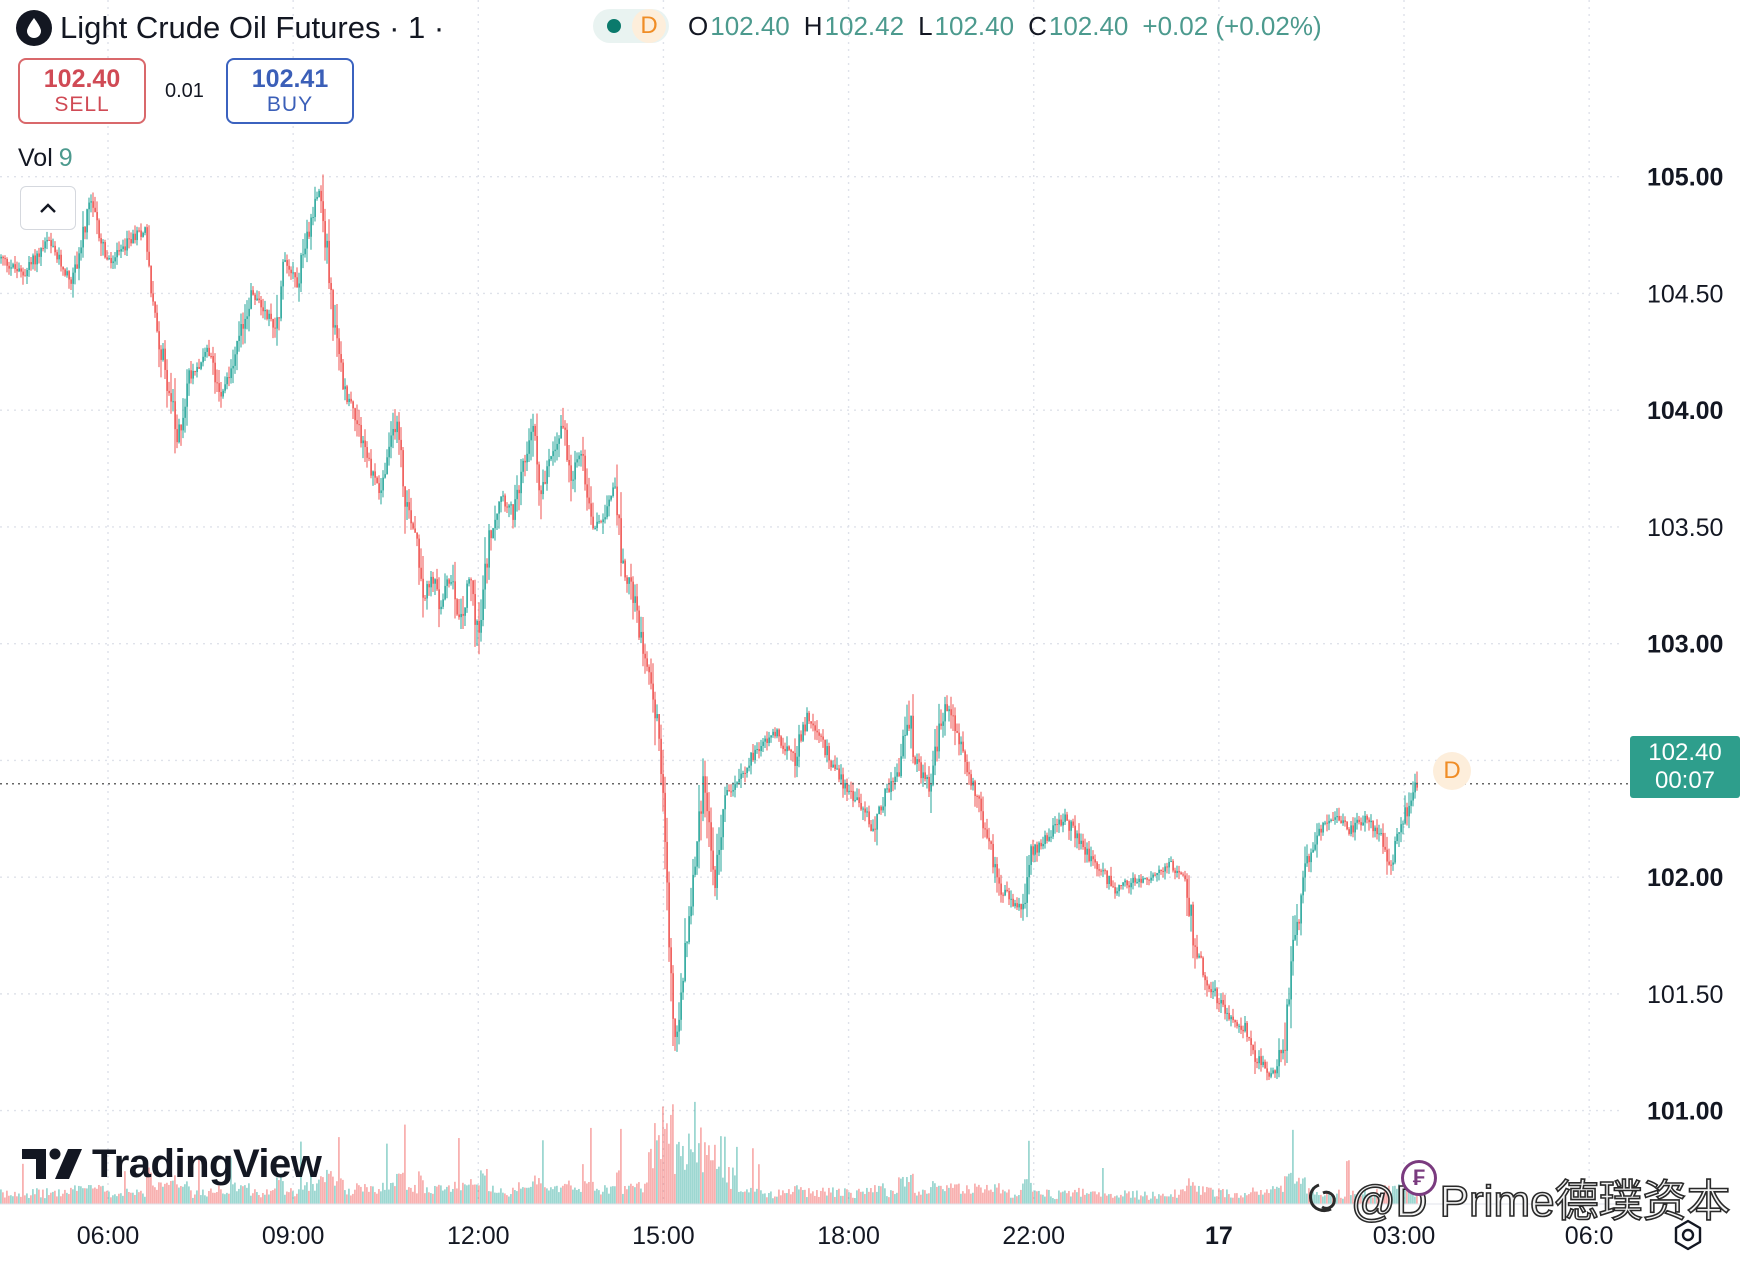 Image resolution: width=1748 pixels, height=1262 pixels. I want to click on tradingview-logo: TradingView, so click(172, 1164).